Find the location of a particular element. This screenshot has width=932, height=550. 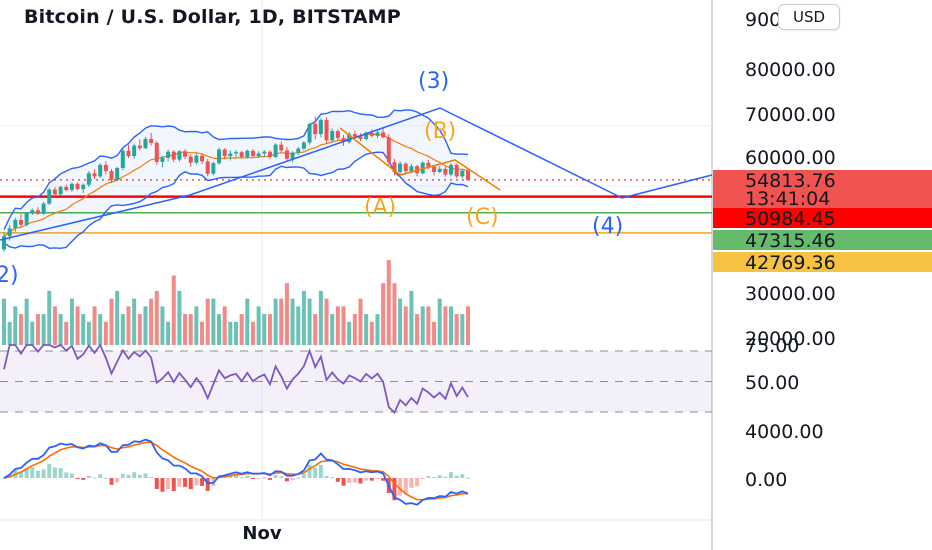

price-tag-value: 54813.76 is located at coordinates (790, 181).